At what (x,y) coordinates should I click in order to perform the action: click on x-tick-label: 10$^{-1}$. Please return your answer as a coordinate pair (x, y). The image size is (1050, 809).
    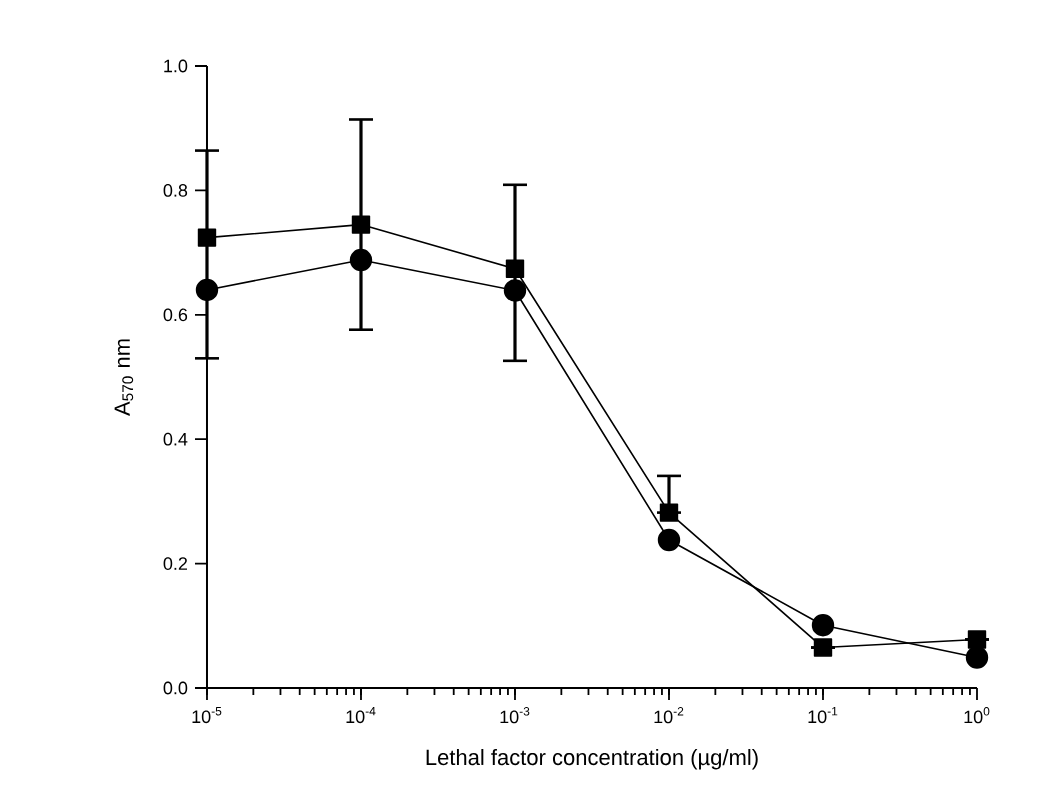
    Looking at the image, I should click on (823, 715).